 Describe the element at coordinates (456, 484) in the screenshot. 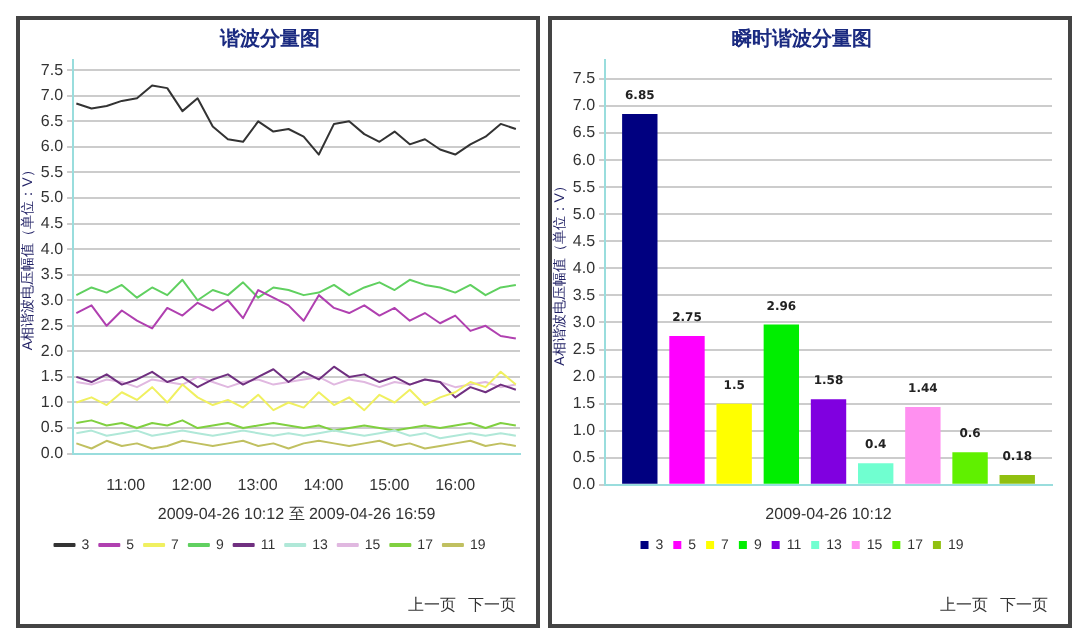

I see `x-tick-label: 16:00` at that location.